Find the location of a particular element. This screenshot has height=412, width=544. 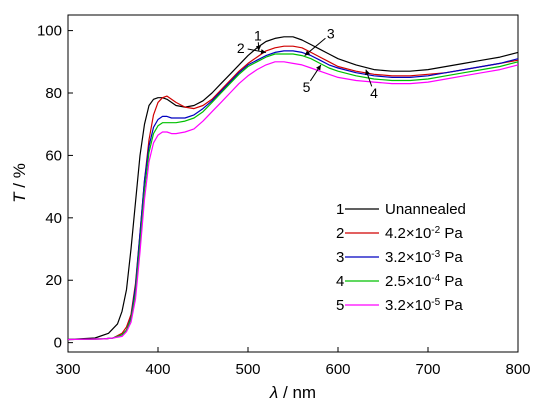

x-axis-unit: / nm is located at coordinates (297, 392).